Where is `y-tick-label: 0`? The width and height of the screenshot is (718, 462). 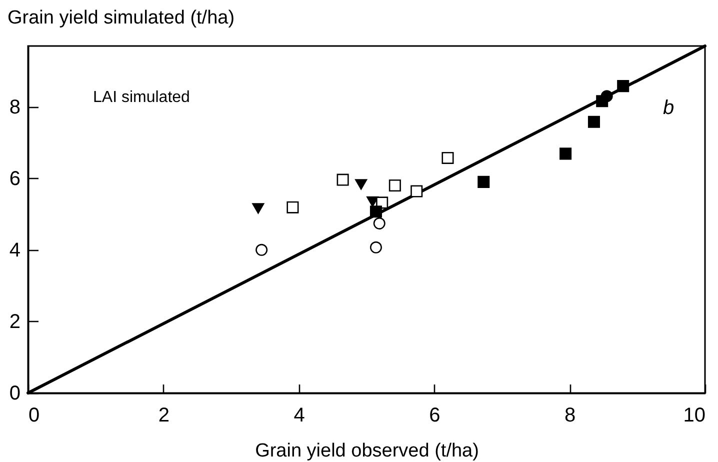 y-tick-label: 0 is located at coordinates (14, 393).